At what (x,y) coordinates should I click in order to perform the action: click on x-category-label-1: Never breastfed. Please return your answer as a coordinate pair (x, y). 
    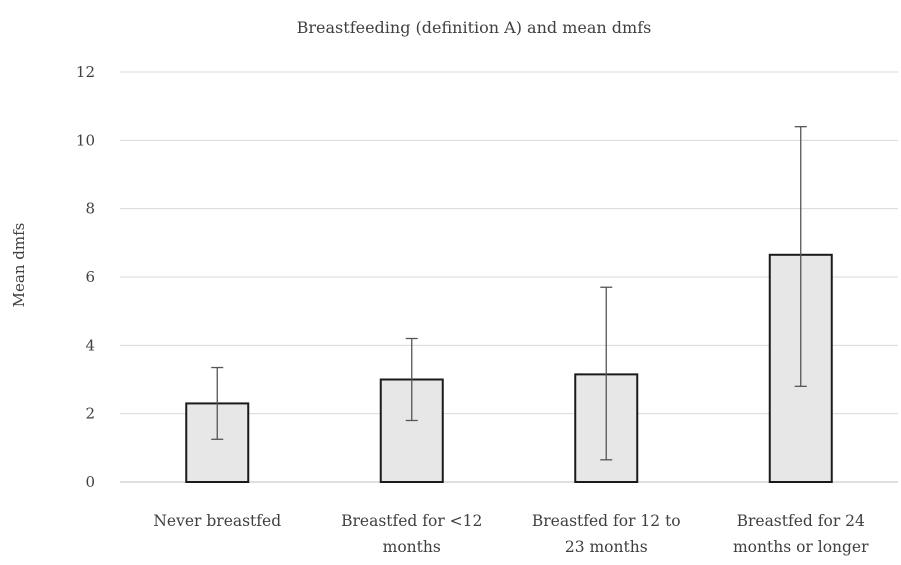
    Looking at the image, I should click on (217, 521).